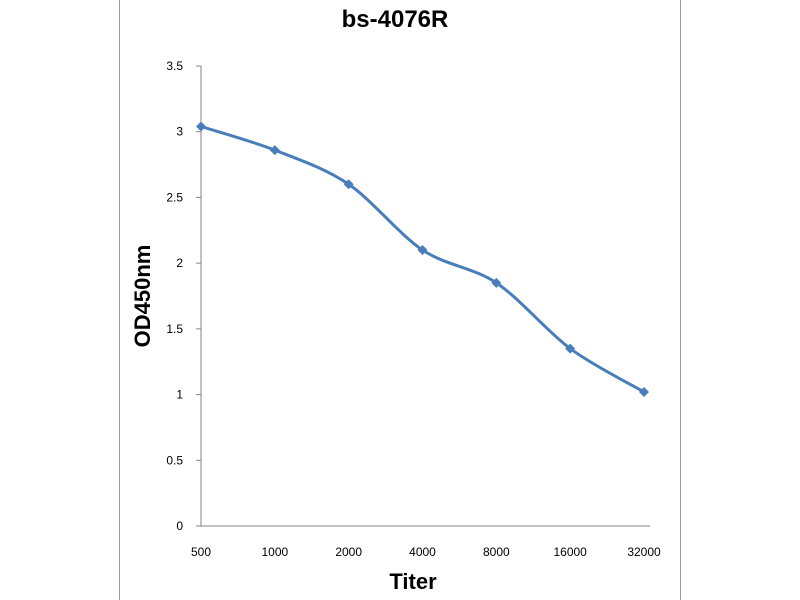 This screenshot has height=600, width=800. Describe the element at coordinates (395, 19) in the screenshot. I see `chart-title: bs-4076R` at that location.